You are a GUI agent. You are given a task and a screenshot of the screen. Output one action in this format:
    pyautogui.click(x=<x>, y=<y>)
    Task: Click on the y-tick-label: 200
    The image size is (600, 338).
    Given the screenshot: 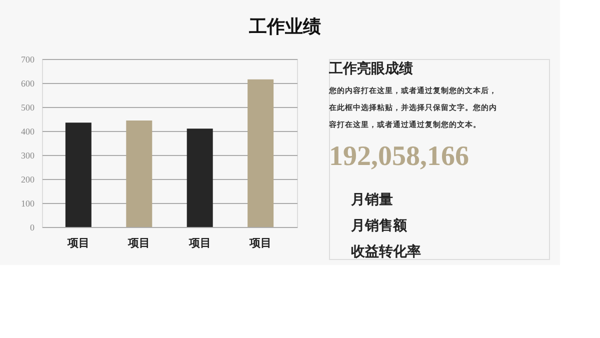 What is the action you would take?
    pyautogui.click(x=28, y=179)
    